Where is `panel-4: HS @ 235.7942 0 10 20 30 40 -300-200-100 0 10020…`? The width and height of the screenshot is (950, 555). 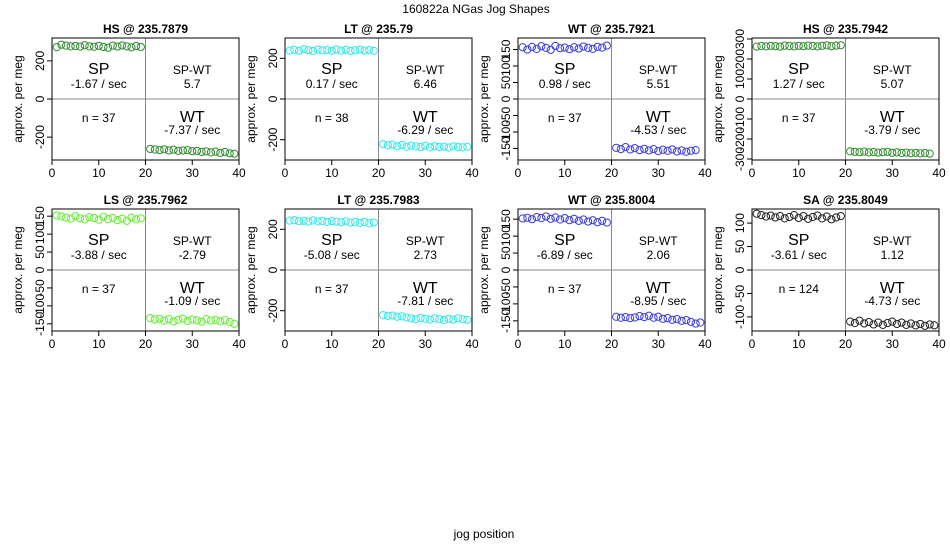
panel-4: HS @ 235.7942 0 10 20 30 40 -300-200-100 0 10020… is located at coordinates (828, 101).